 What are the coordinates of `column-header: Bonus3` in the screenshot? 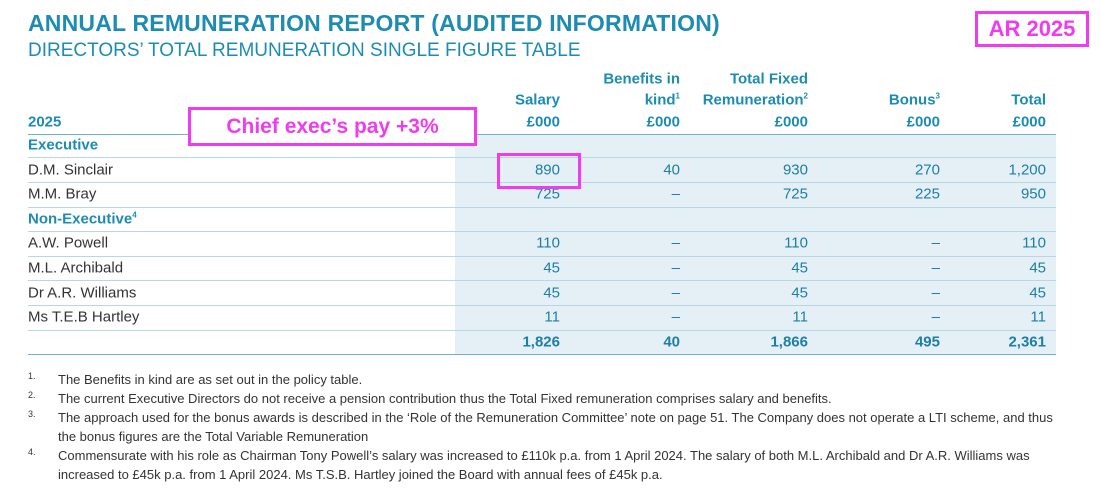 It's located at (914, 100).